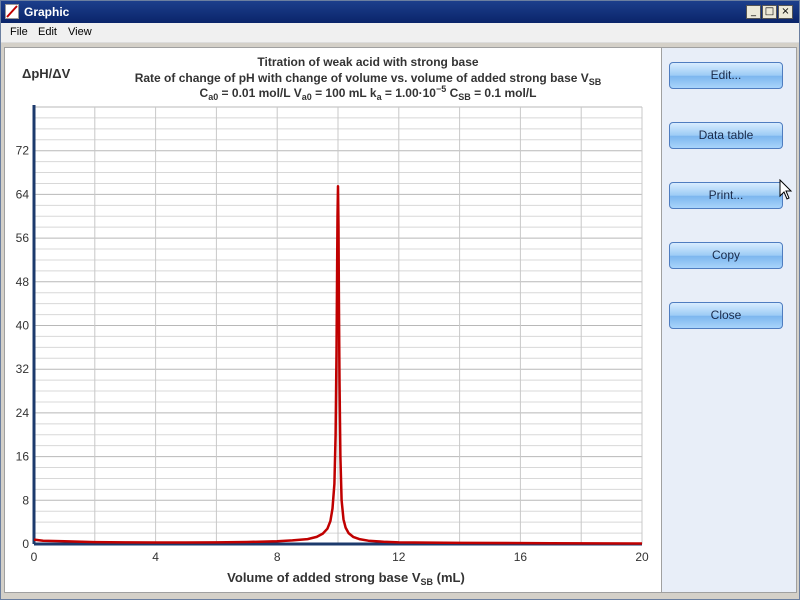  I want to click on y-tick-label: 8, so click(25, 500).